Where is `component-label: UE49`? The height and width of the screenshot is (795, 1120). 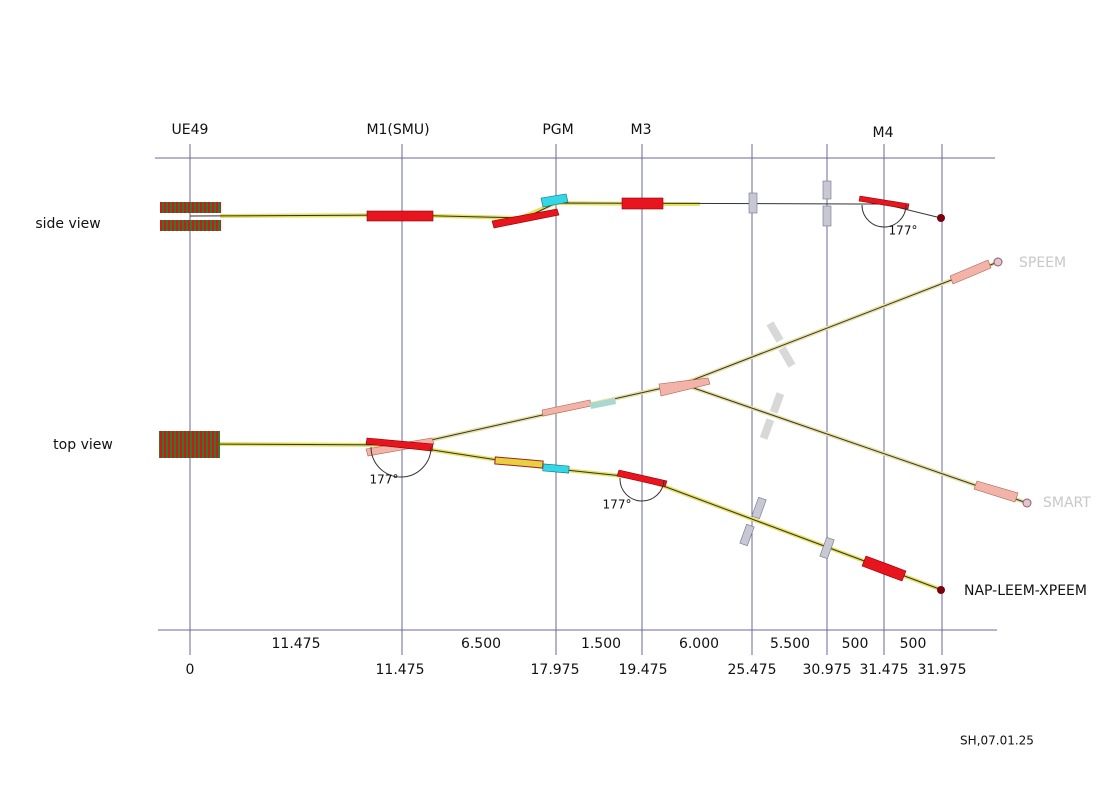
component-label: UE49 is located at coordinates (190, 130).